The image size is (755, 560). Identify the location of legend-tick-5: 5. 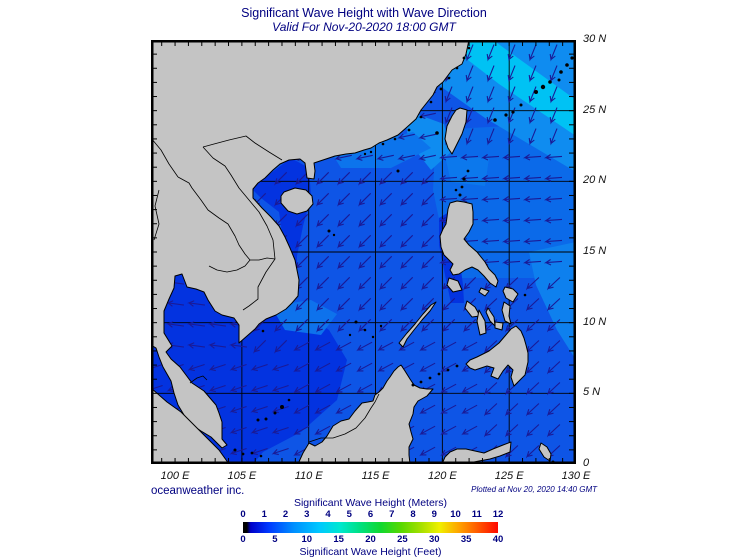
(349, 514).